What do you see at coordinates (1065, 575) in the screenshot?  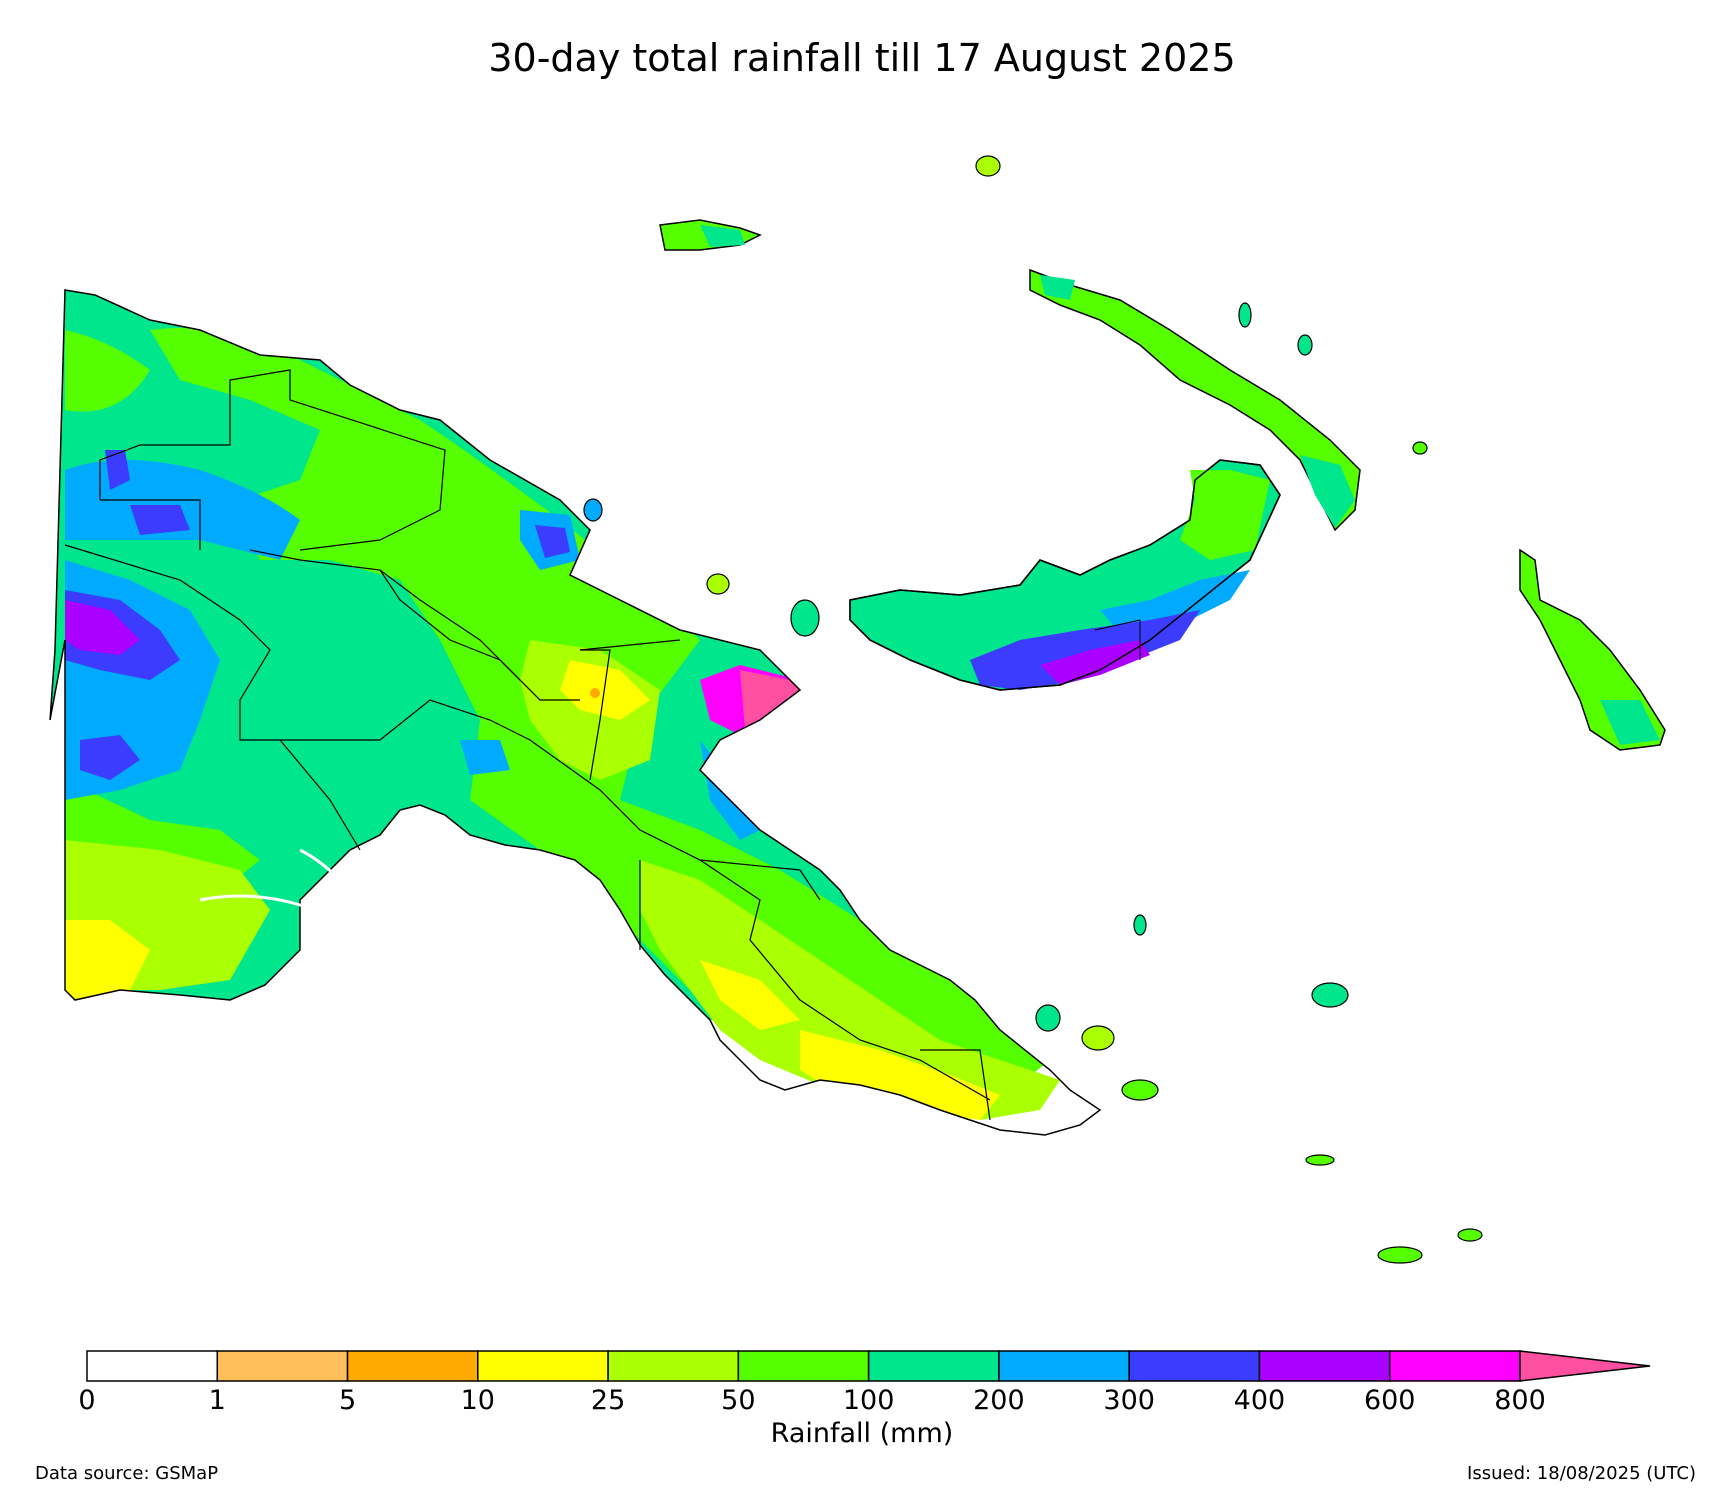 I see `new-britain-island` at bounding box center [1065, 575].